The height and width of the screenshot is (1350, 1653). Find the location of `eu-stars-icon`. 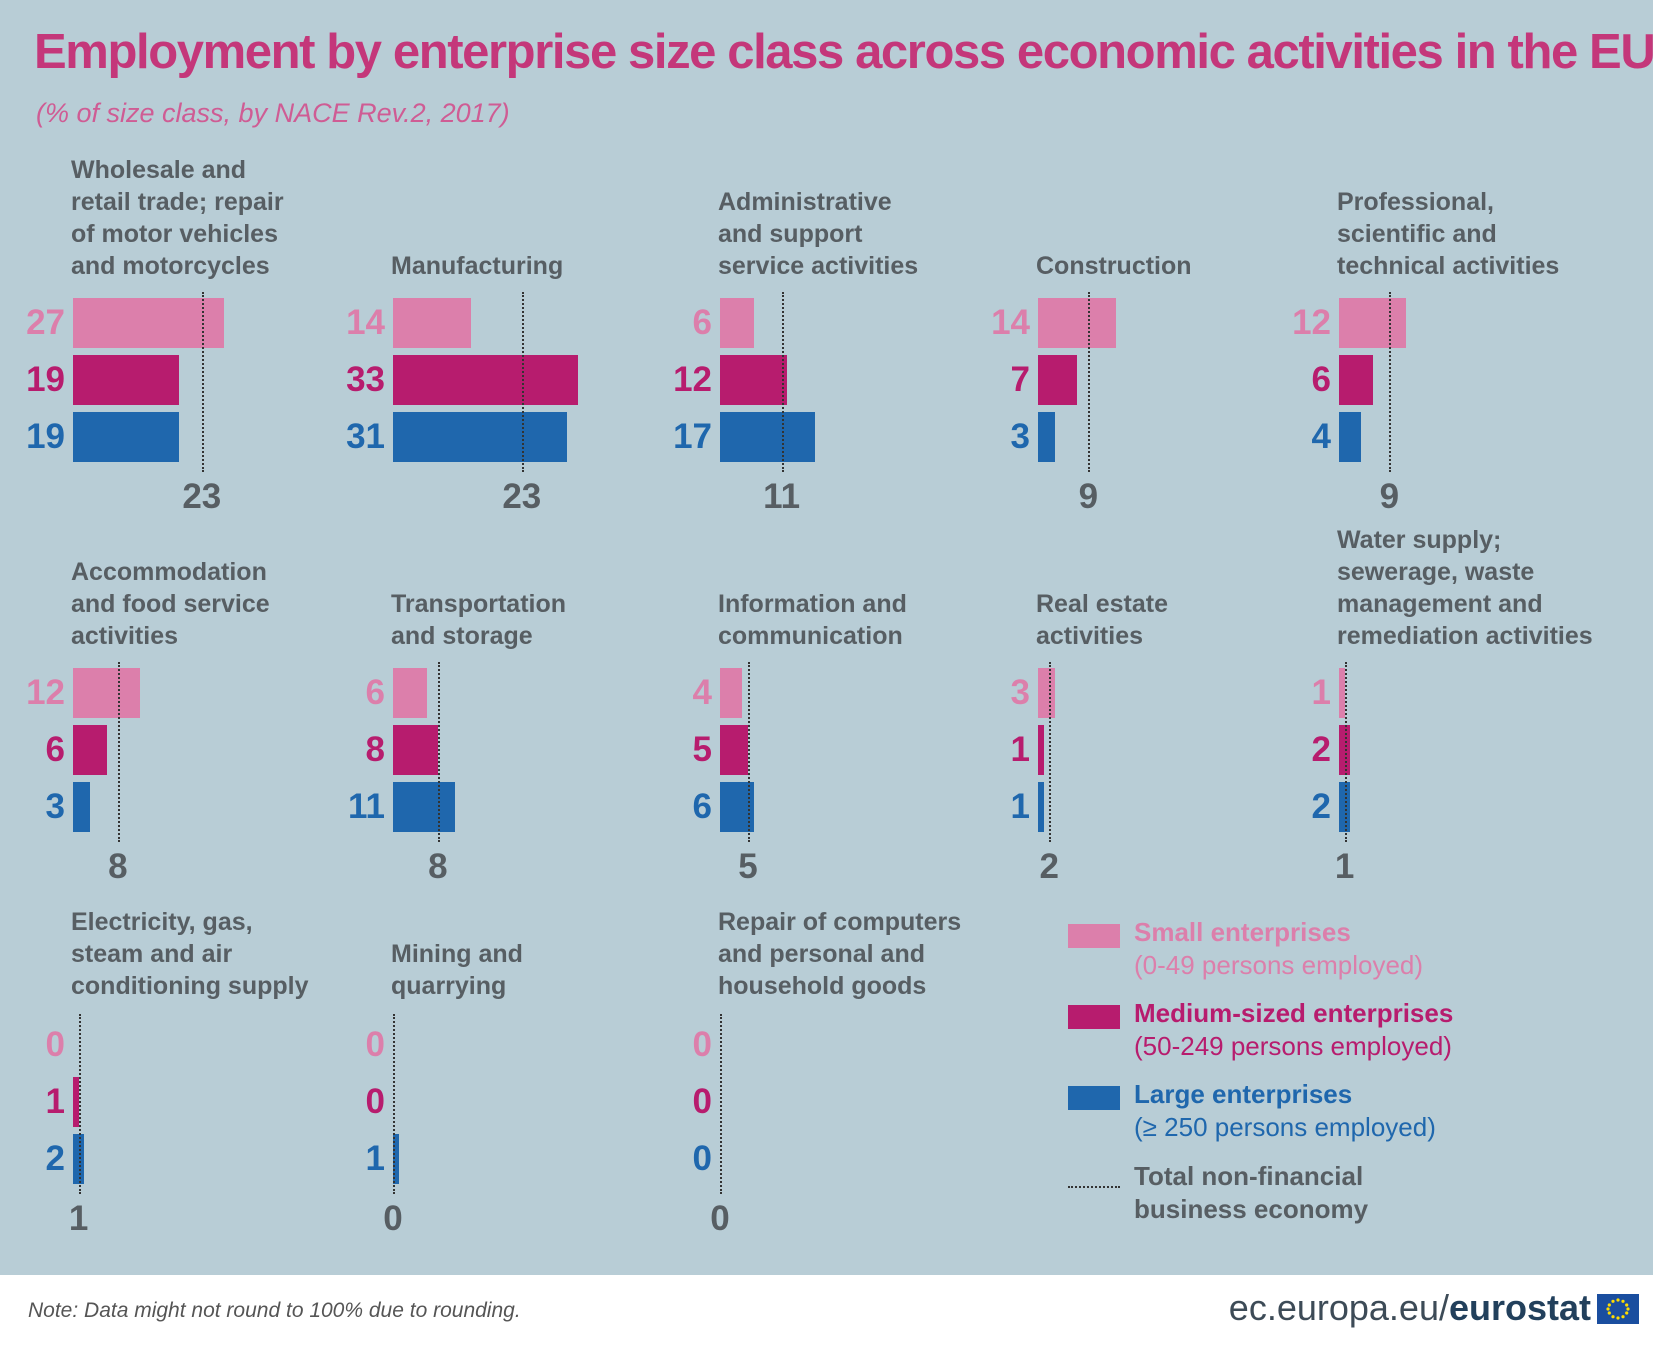

eu-stars-icon is located at coordinates (1618, 1309).